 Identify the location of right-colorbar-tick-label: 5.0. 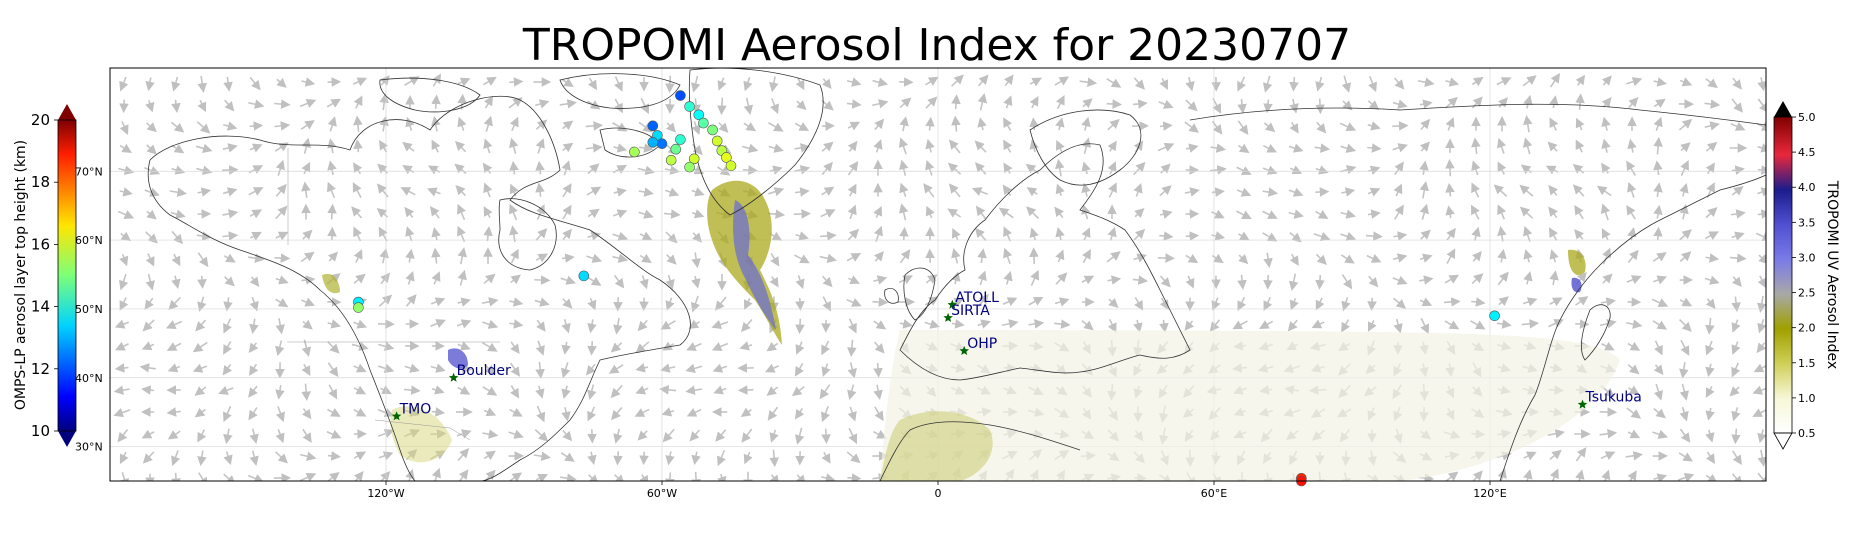
(1807, 117).